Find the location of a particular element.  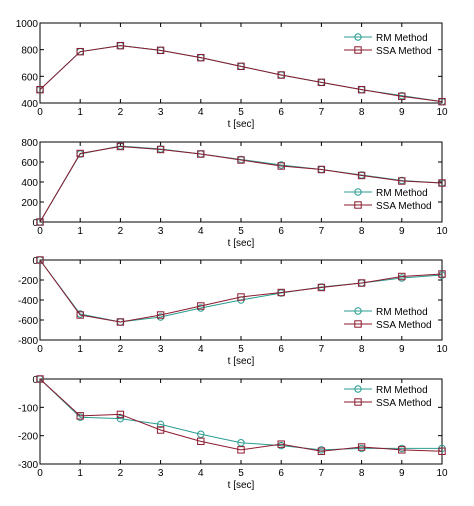

x-tick-label: 3 is located at coordinates (161, 112).